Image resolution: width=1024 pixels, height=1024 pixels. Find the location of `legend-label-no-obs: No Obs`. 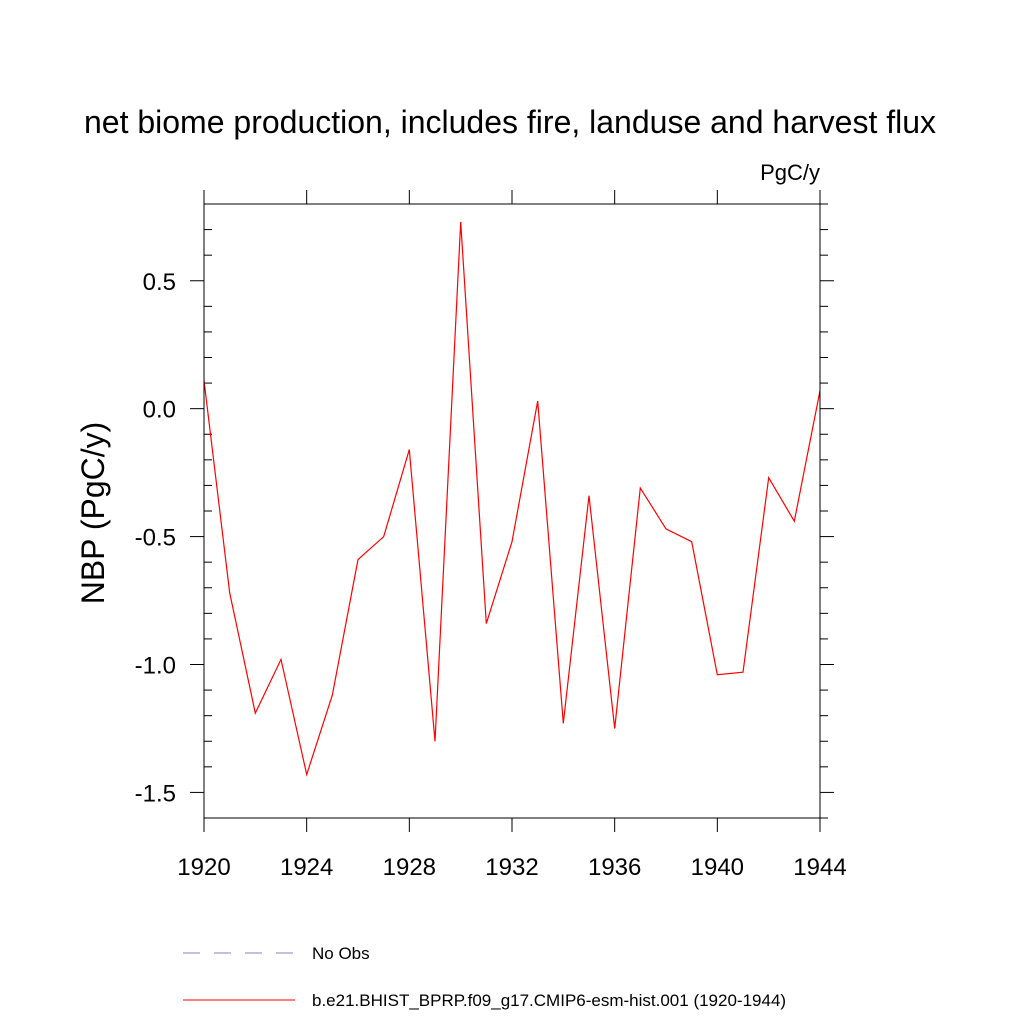

legend-label-no-obs: No Obs is located at coordinates (341, 953).